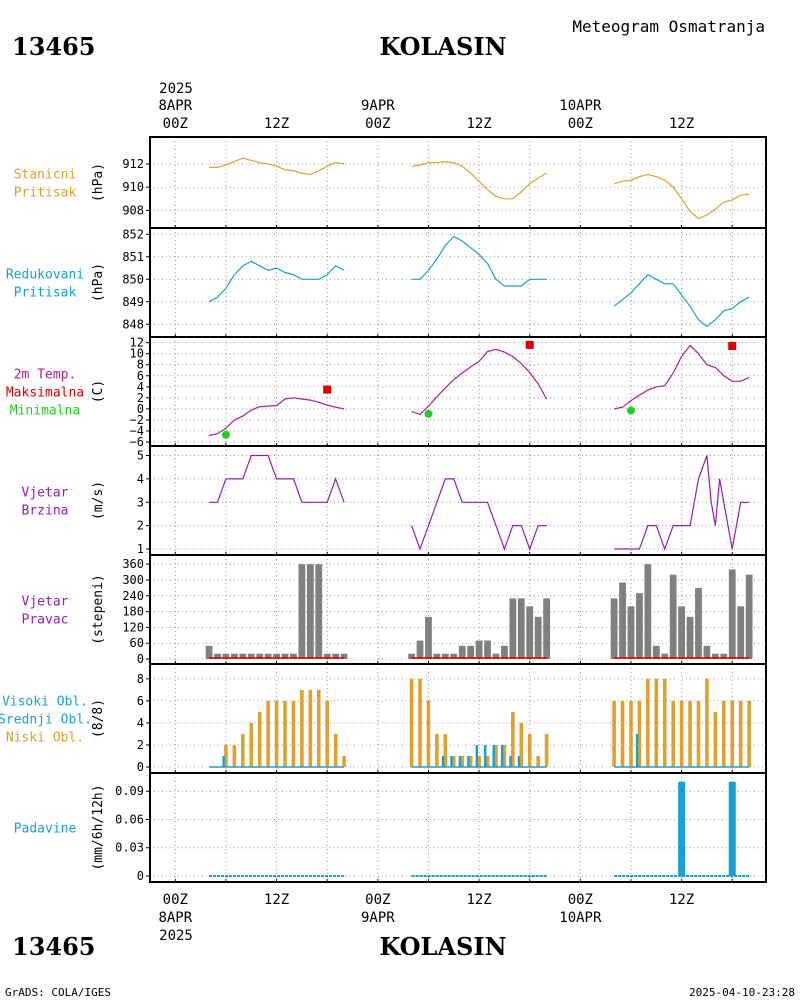 This screenshot has height=1000, width=800. Describe the element at coordinates (129, 819) in the screenshot. I see `y-tick-label: 0.06` at that location.